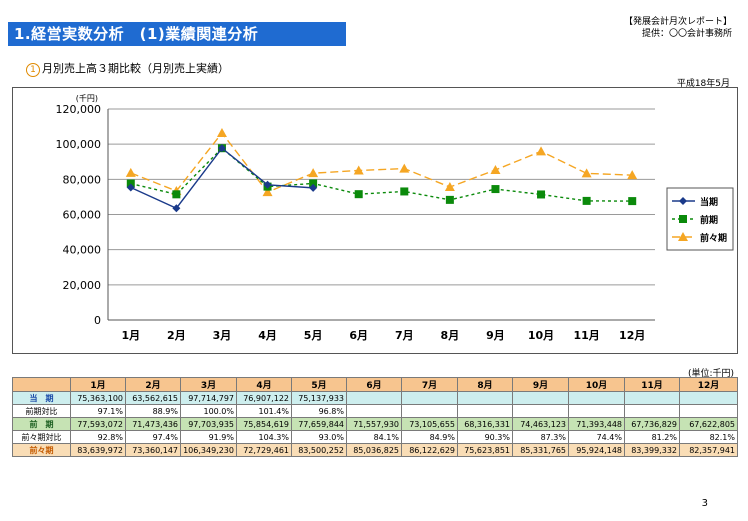  What do you see at coordinates (319, 437) in the screenshot?
I see `table-cell: 93.0%` at bounding box center [319, 437].